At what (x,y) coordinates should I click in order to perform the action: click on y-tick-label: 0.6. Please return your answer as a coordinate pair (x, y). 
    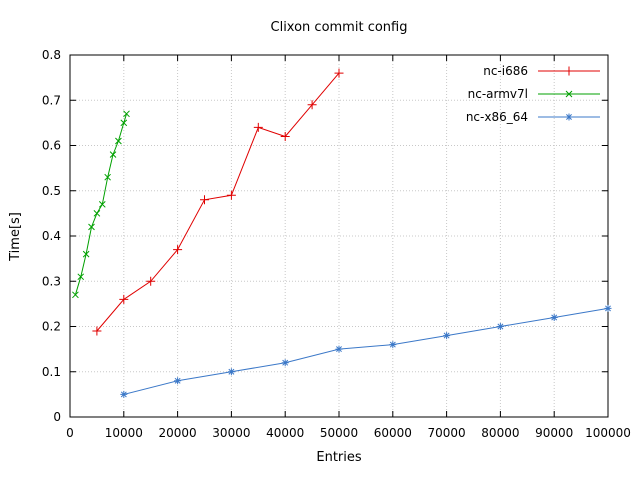
    Looking at the image, I should click on (51, 146).